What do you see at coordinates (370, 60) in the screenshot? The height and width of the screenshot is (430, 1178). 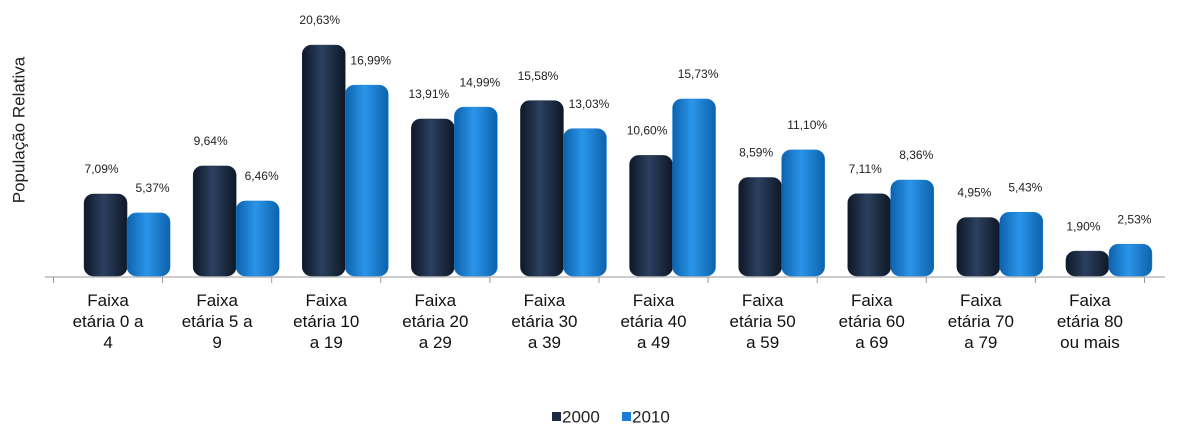 I see `data-label: 16,99%` at bounding box center [370, 60].